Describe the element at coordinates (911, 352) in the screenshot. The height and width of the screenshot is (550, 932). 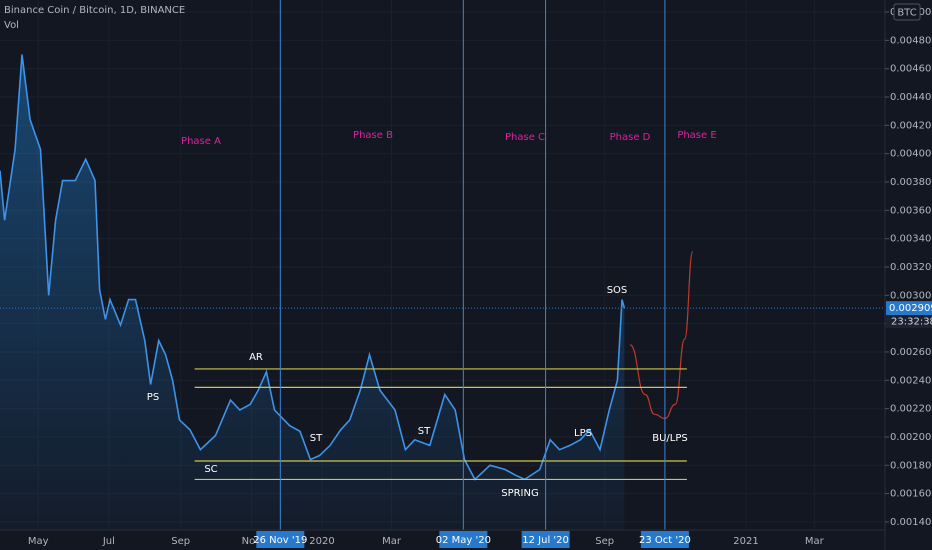
I see `y-tick-label: 0.0026000` at that location.